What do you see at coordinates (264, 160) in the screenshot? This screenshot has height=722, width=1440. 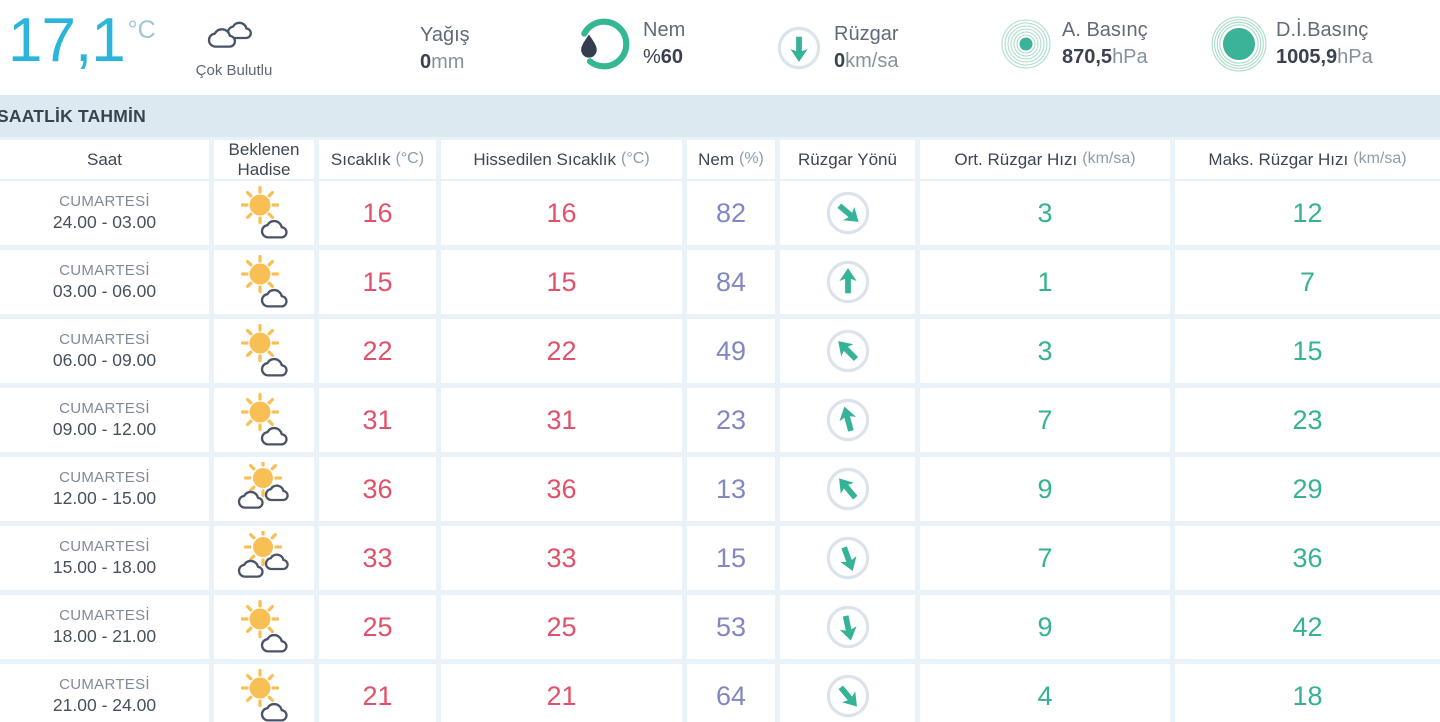 I see `column-header-beklenen-hadise: Beklenen Hadise` at bounding box center [264, 160].